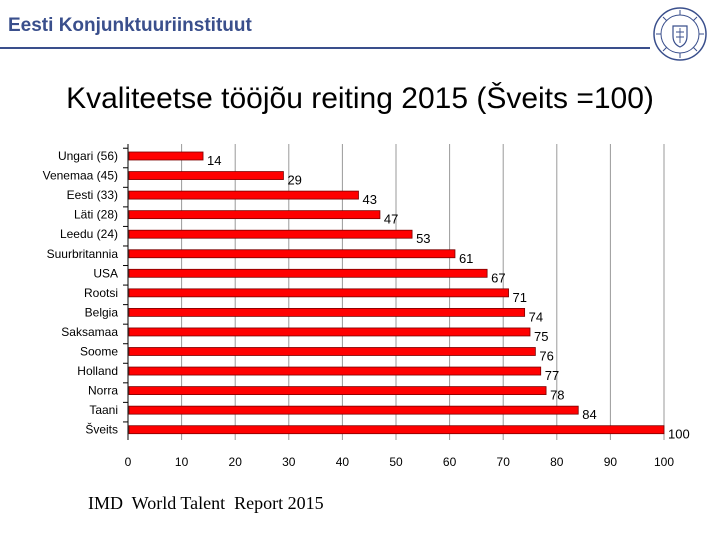  Describe the element at coordinates (557, 395) in the screenshot. I see `value-label: 78` at that location.